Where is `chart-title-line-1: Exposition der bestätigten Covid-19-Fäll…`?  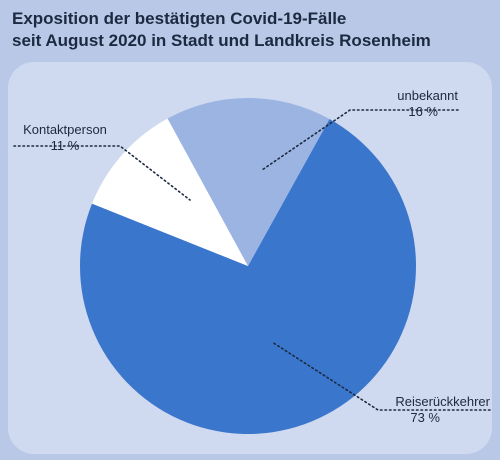 chart-title-line-1: Exposition der bestätigten Covid-19-Fäll… is located at coordinates (179, 18).